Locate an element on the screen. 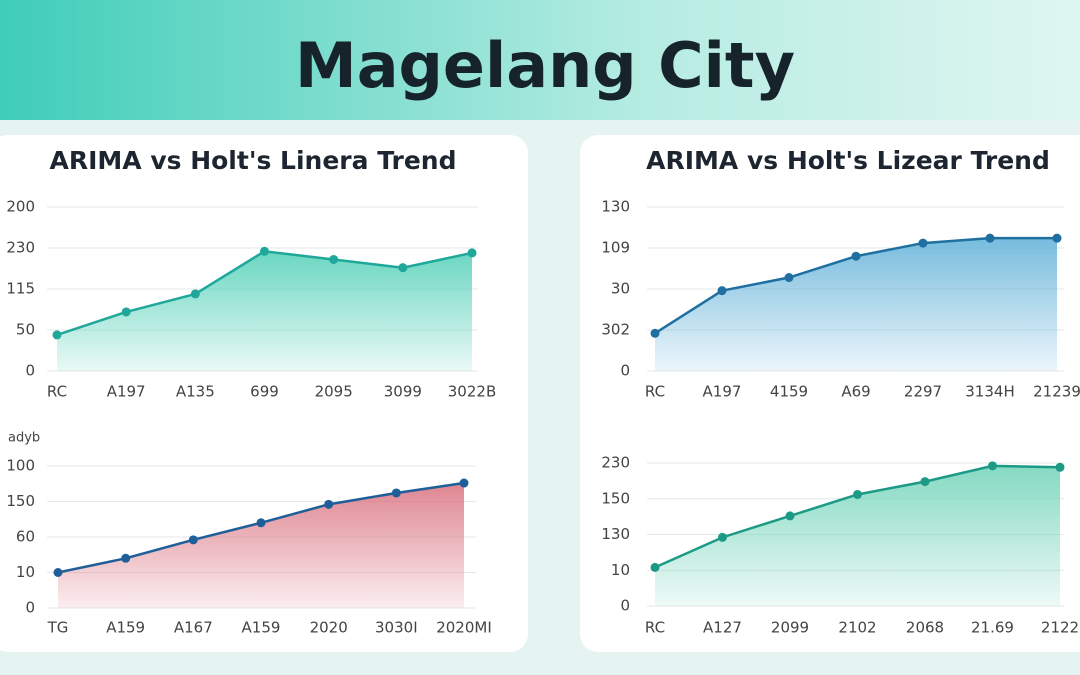  x-tick-label: 2068 is located at coordinates (925, 628).